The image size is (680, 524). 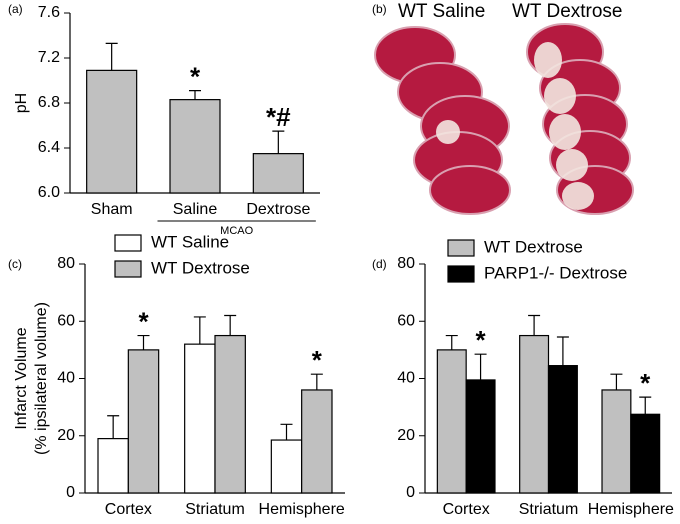 I want to click on panel-label: (d), so click(x=379, y=264).